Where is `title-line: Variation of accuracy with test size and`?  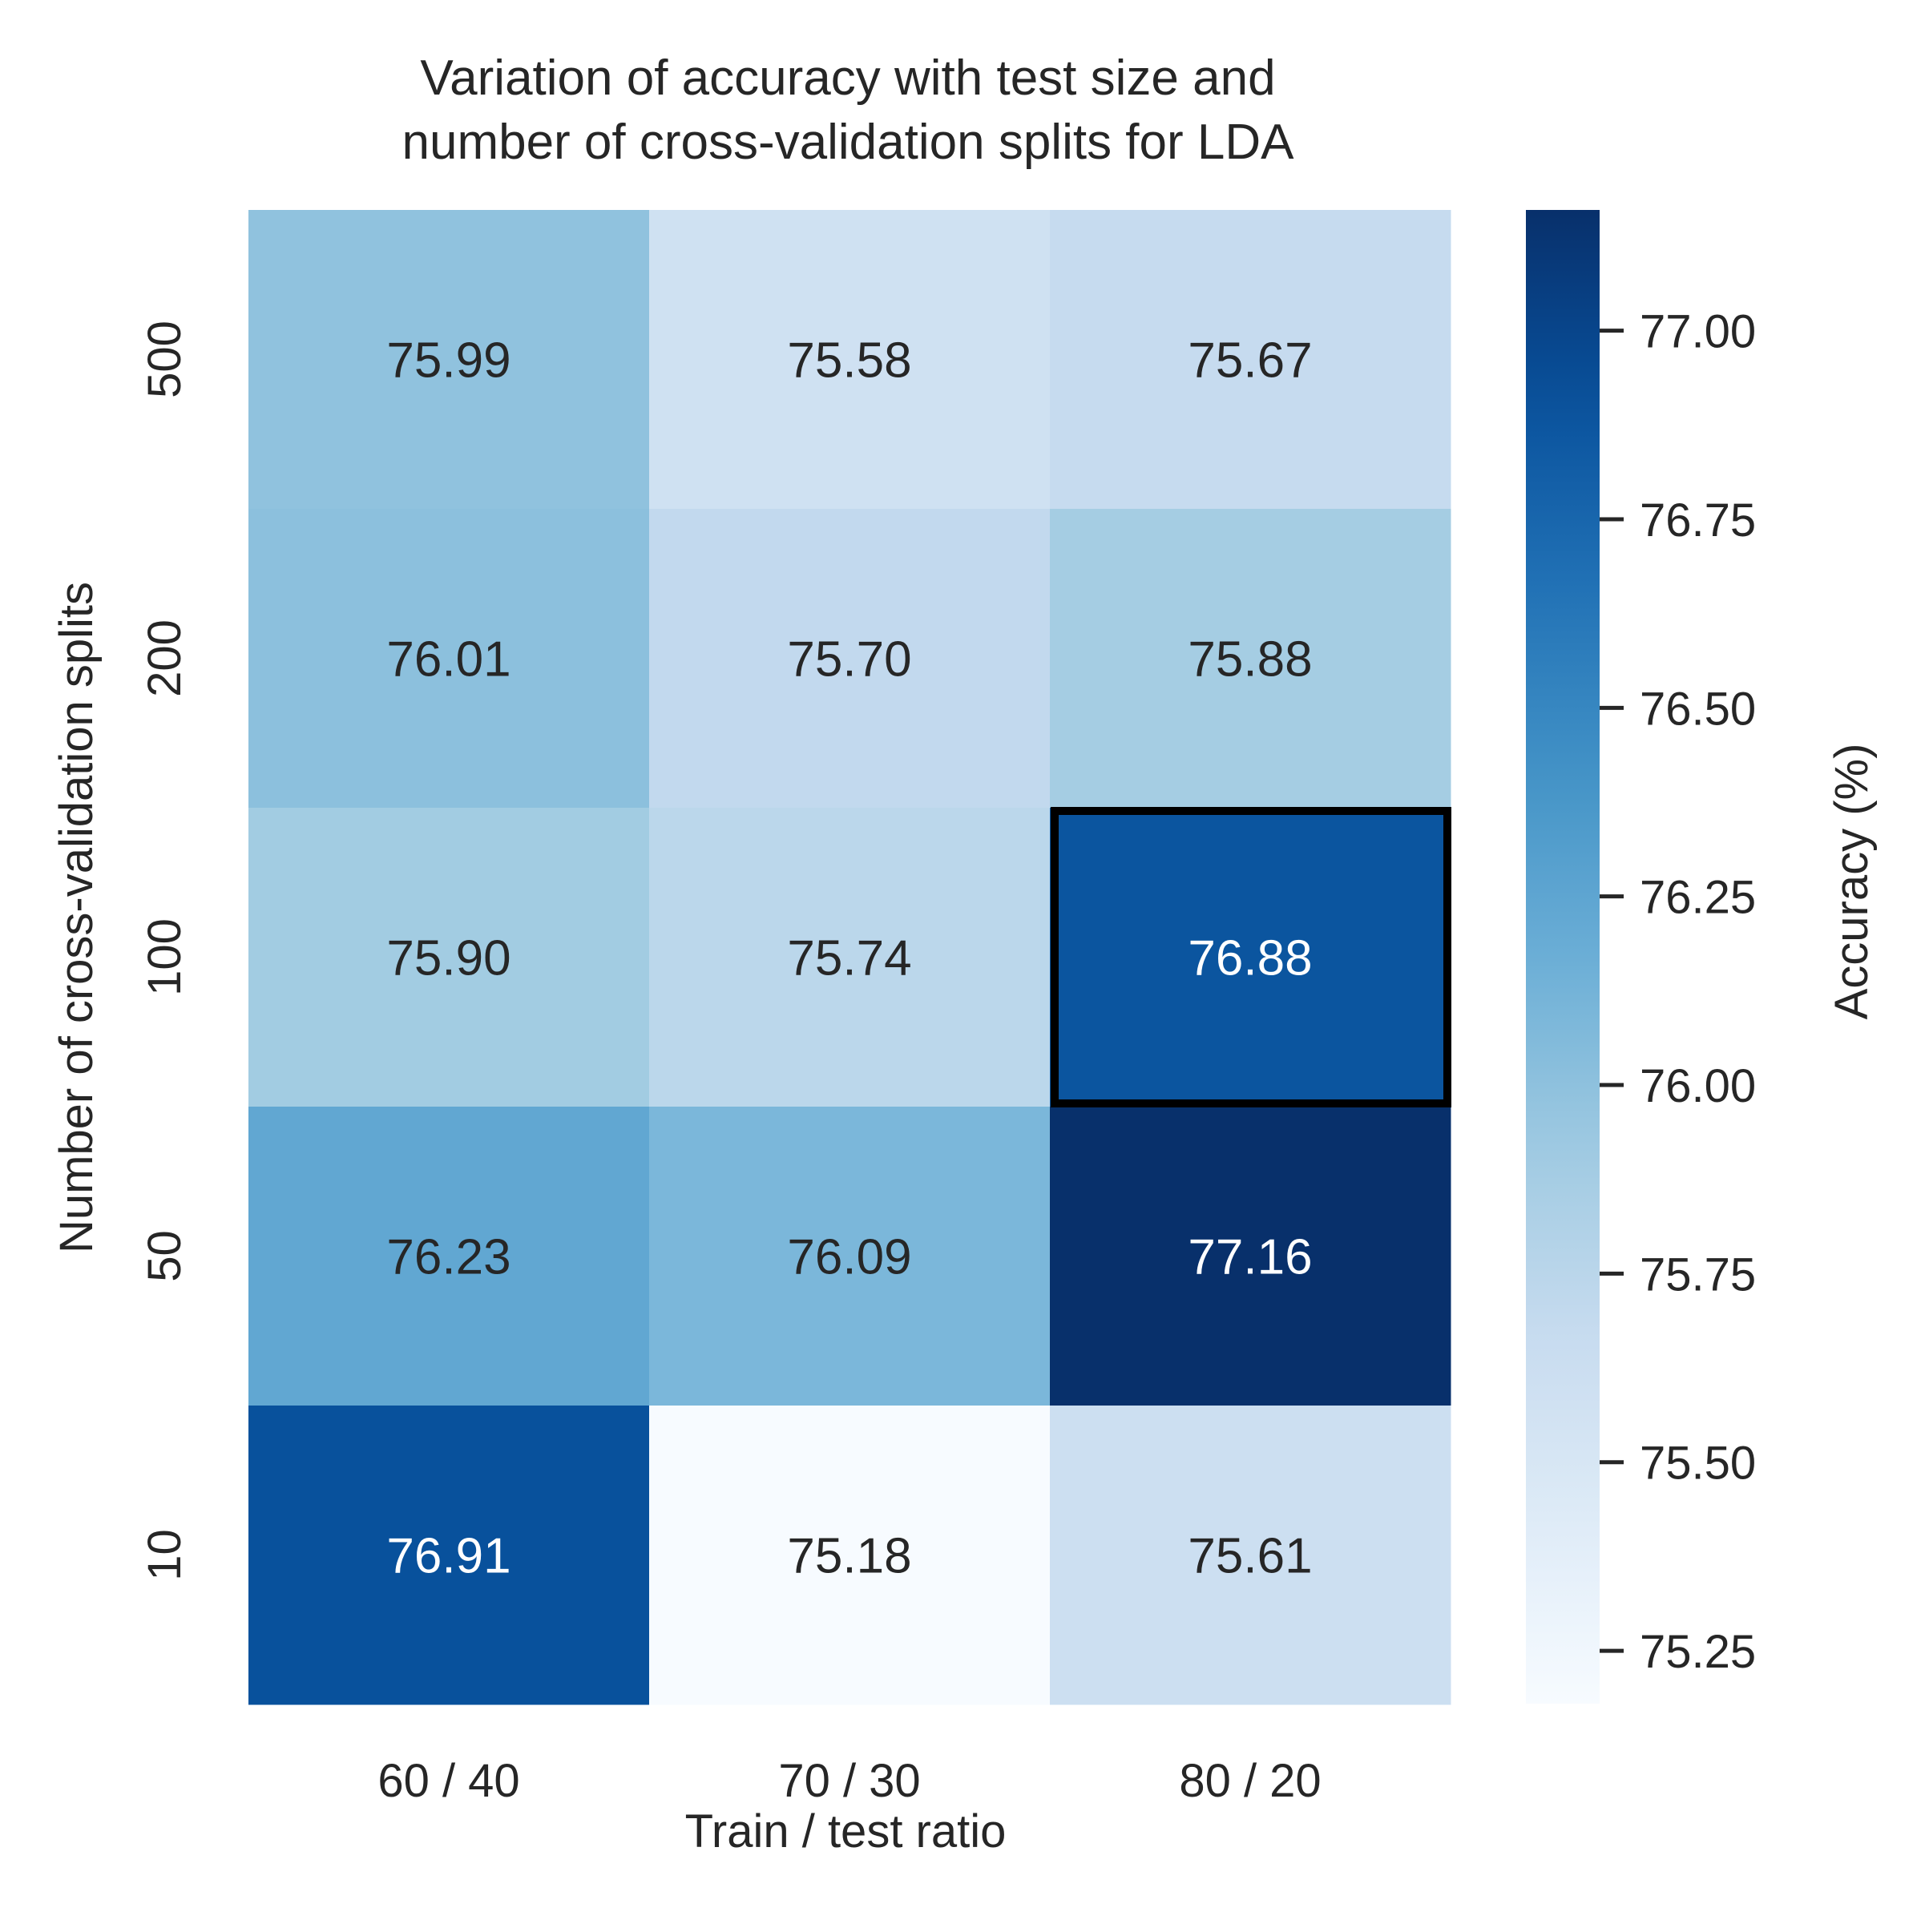
title-line: Variation of accuracy with test size and is located at coordinates (848, 78).